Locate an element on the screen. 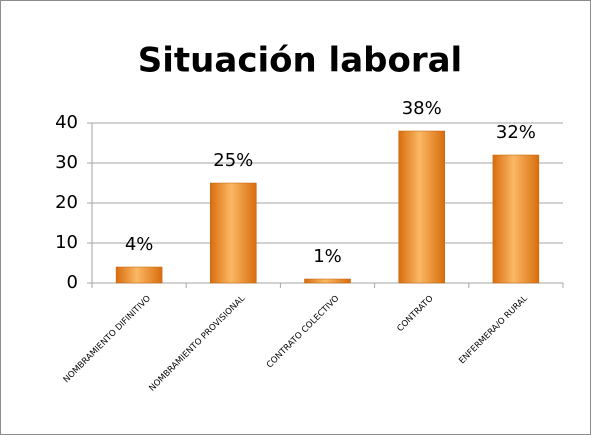 This screenshot has height=435, width=591. value-label: 1% is located at coordinates (327, 256).